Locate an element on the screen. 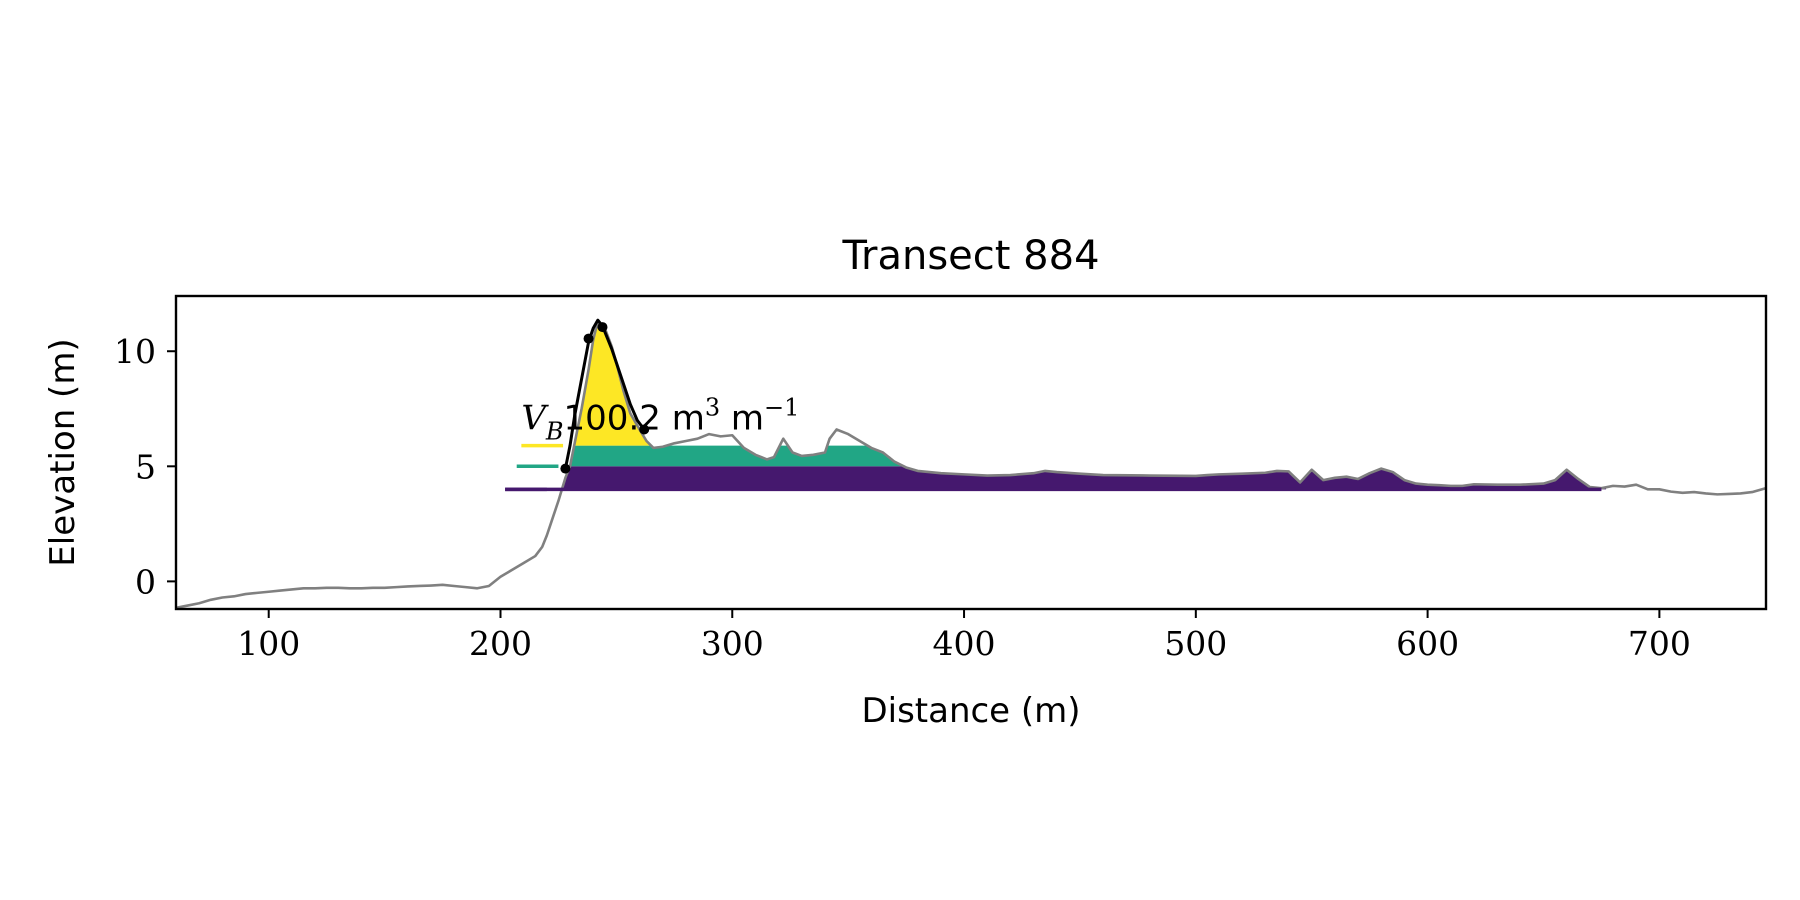 Image resolution: width=1800 pixels, height=900 pixels. annotation-exponent-1: 3 is located at coordinates (712, 407).